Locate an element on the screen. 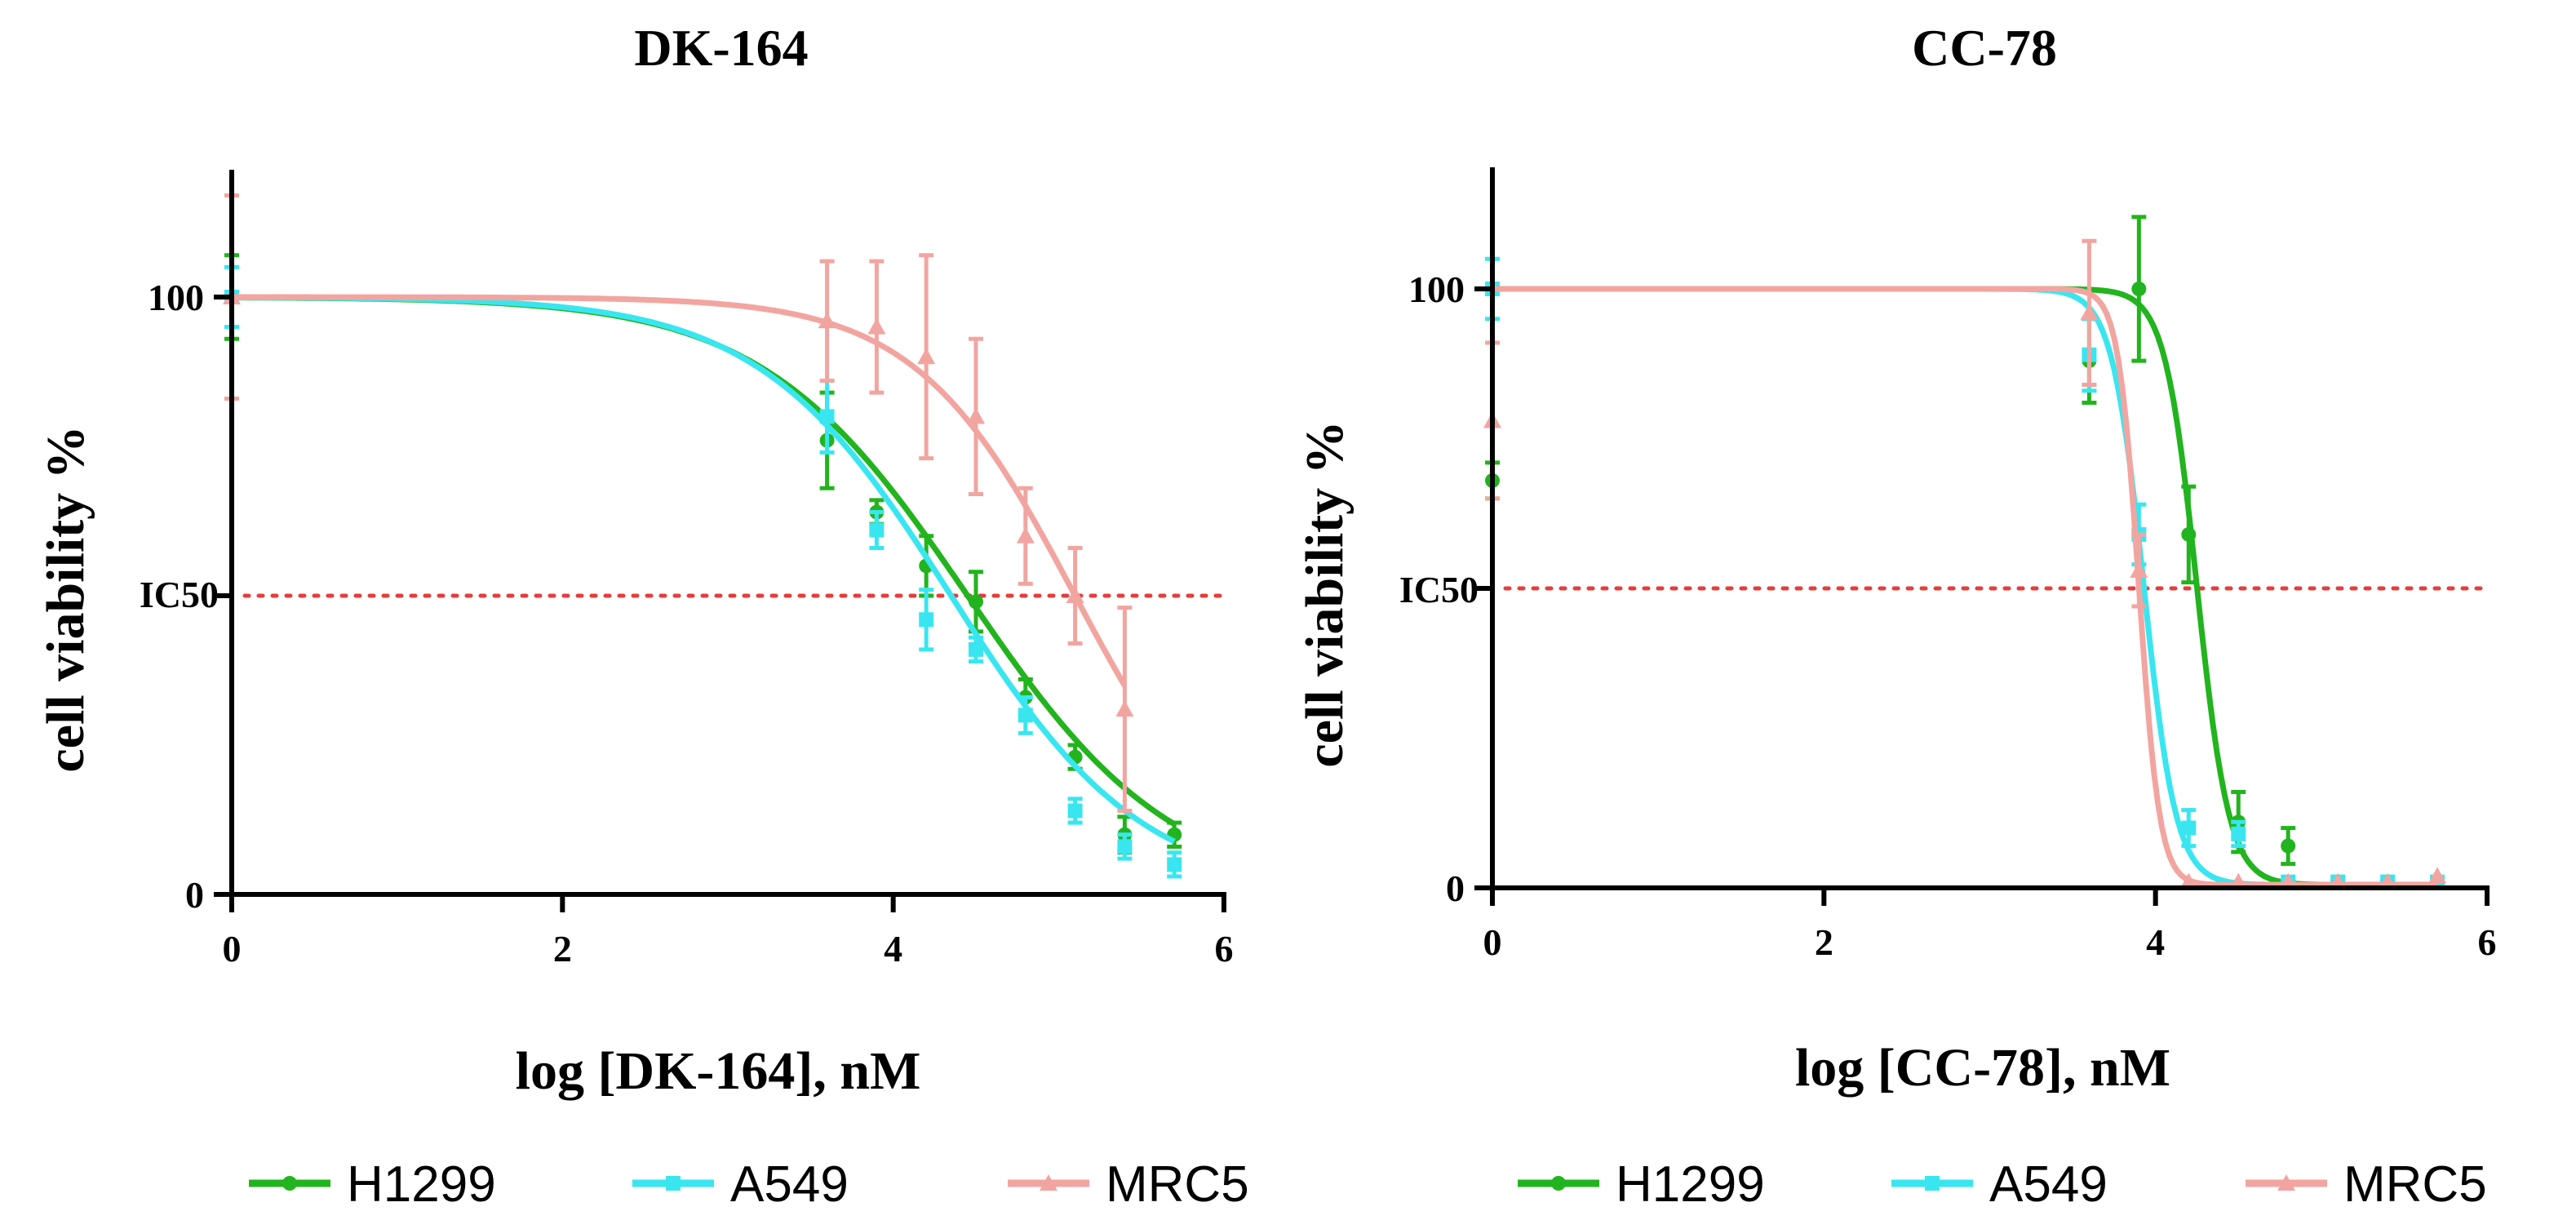 The height and width of the screenshot is (1229, 2576). chart-title: DK-164 is located at coordinates (721, 48).